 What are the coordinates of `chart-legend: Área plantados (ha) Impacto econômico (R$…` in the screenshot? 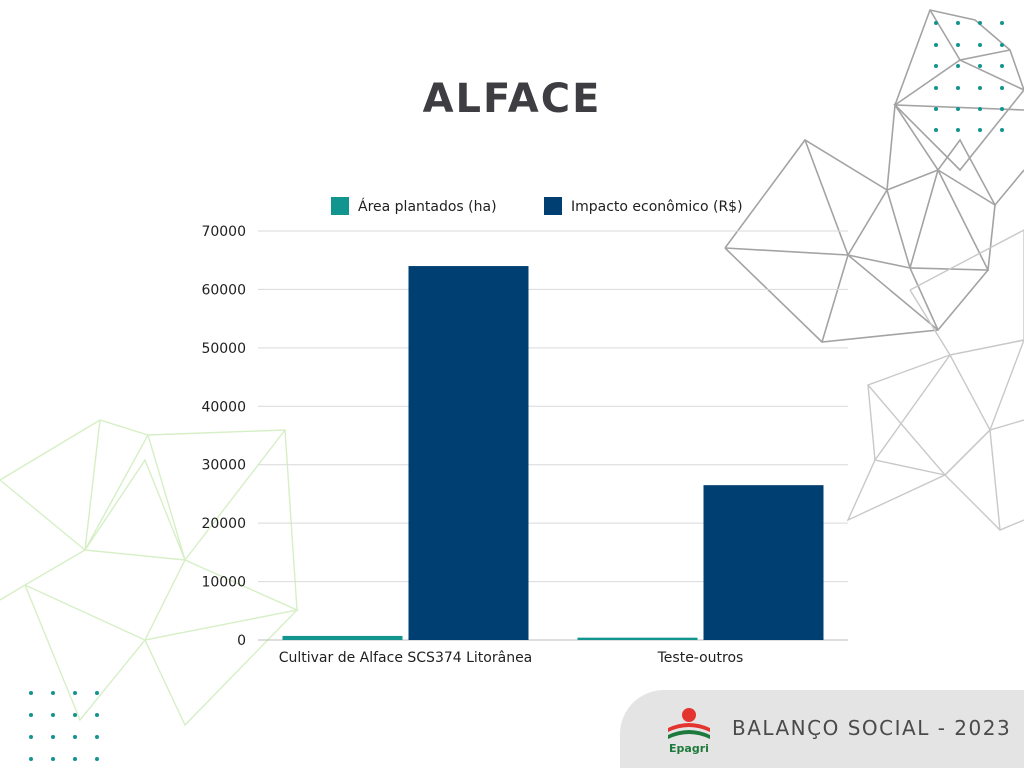 It's located at (537, 206).